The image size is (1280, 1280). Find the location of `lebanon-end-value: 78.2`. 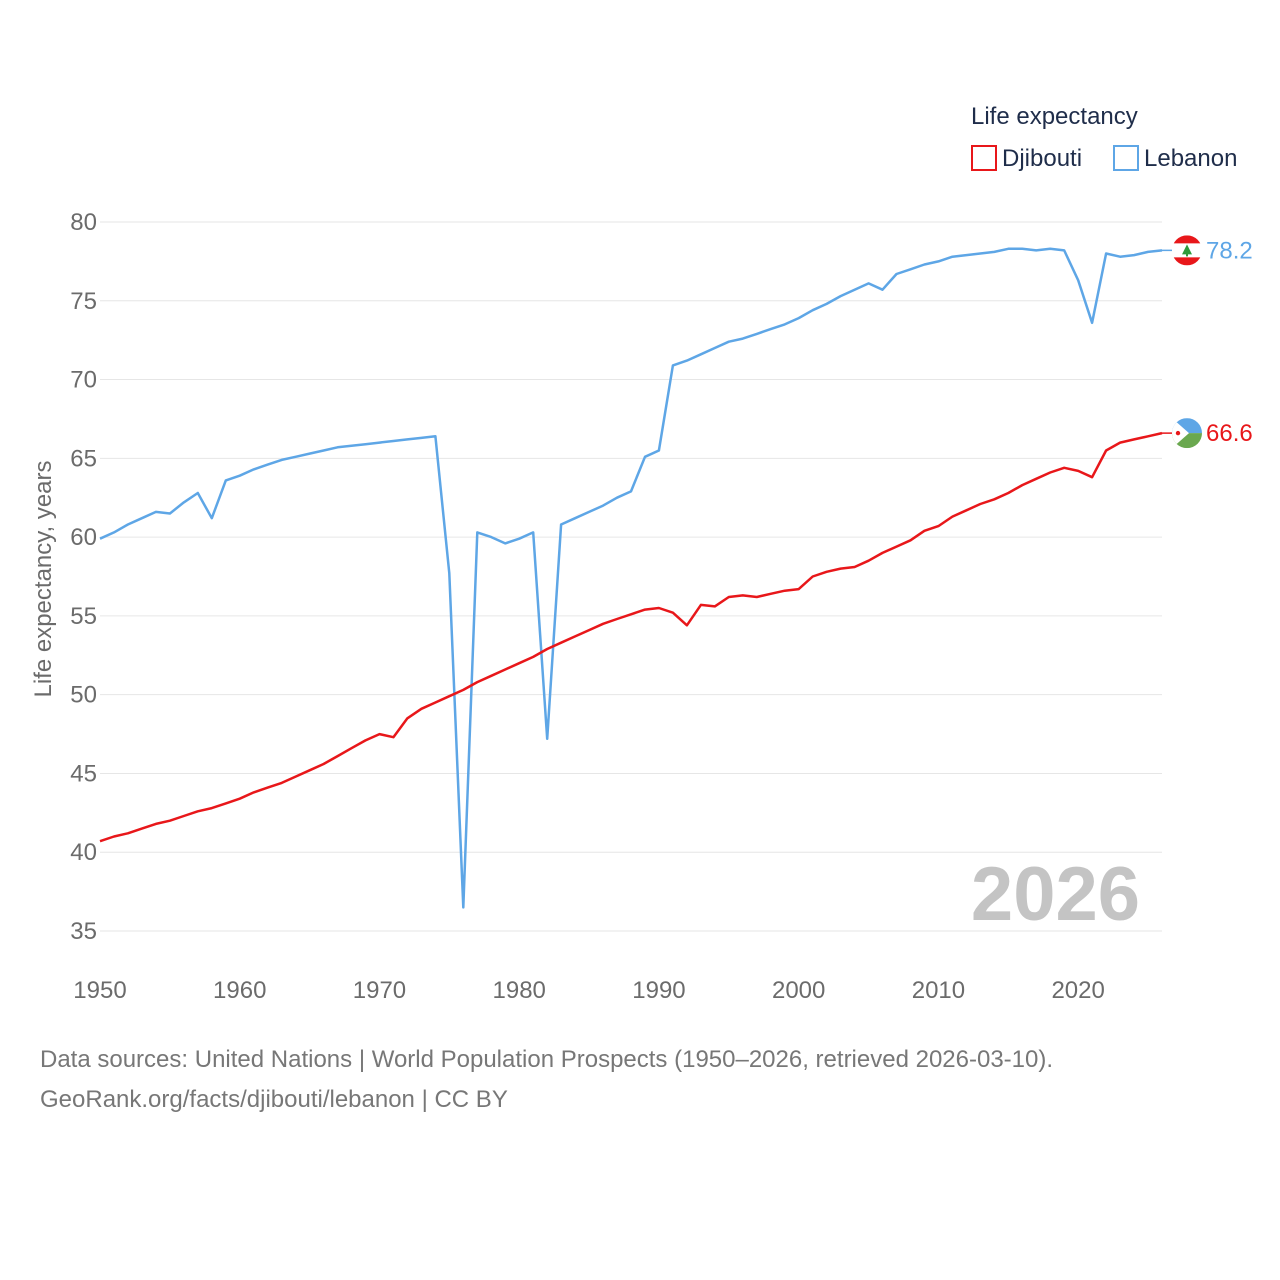

lebanon-end-value: 78.2 is located at coordinates (1229, 250).